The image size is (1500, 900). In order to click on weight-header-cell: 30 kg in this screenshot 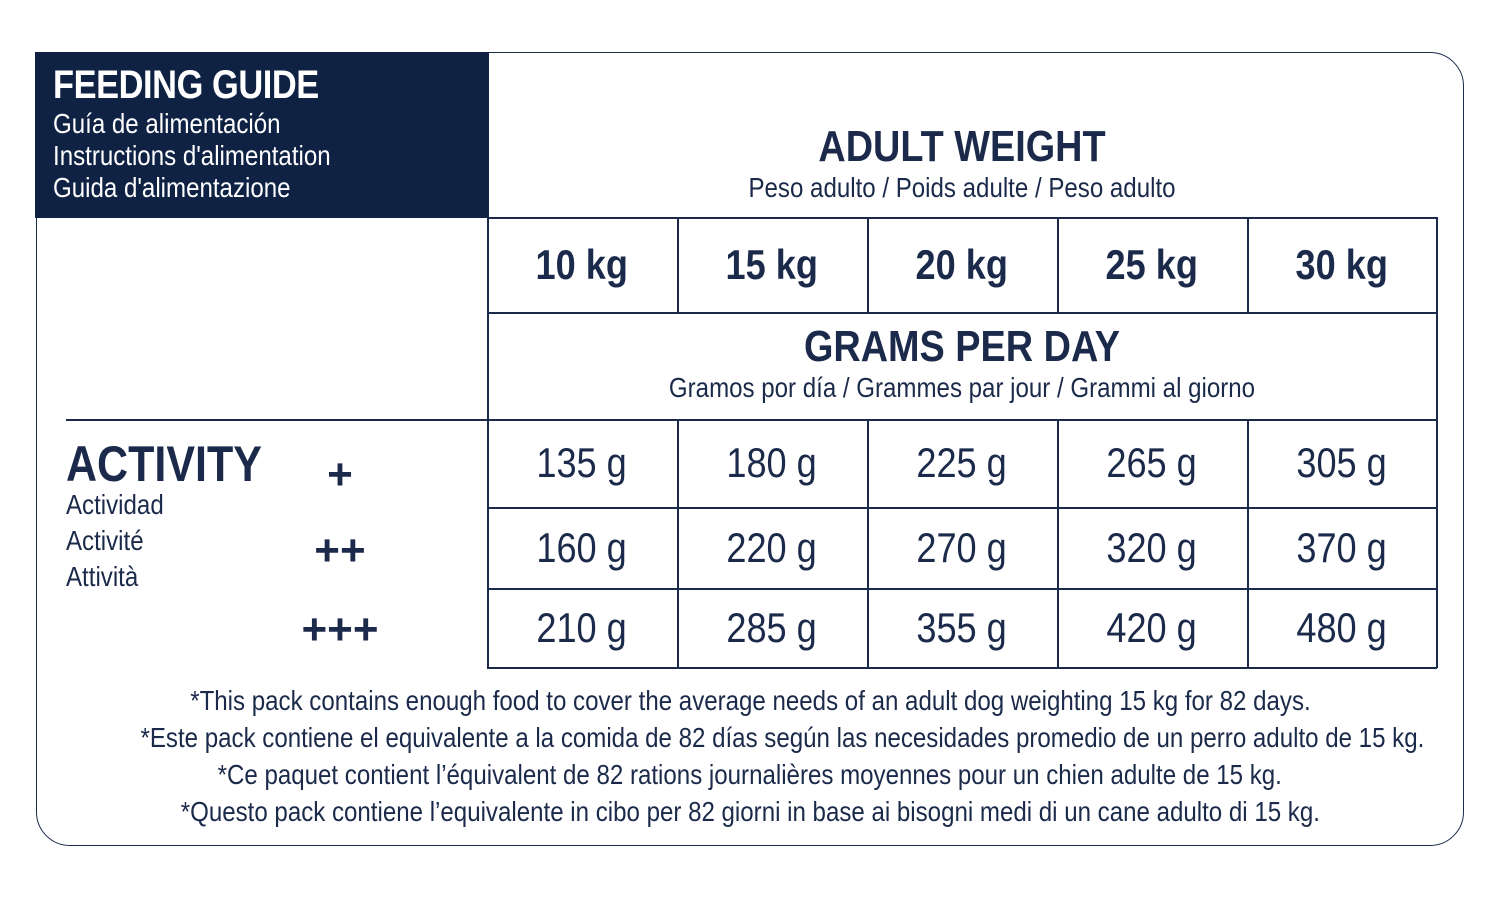, I will do `click(1342, 264)`.